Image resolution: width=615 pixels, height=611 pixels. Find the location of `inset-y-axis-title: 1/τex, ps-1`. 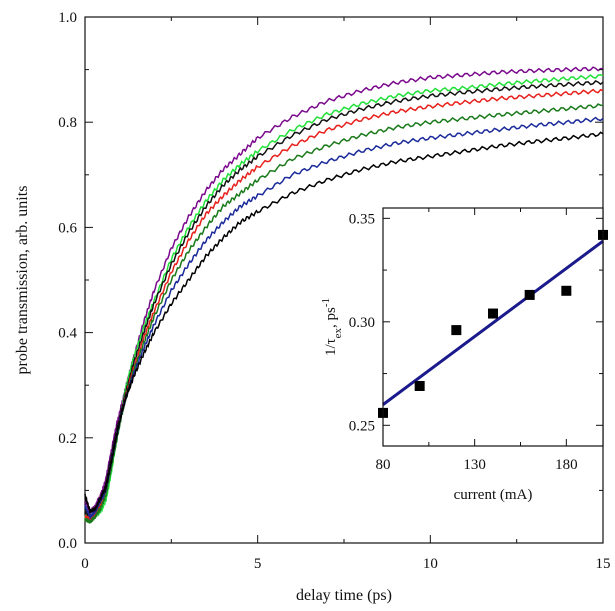

inset-y-axis-title: 1/τex, ps-1 is located at coordinates (332, 327).